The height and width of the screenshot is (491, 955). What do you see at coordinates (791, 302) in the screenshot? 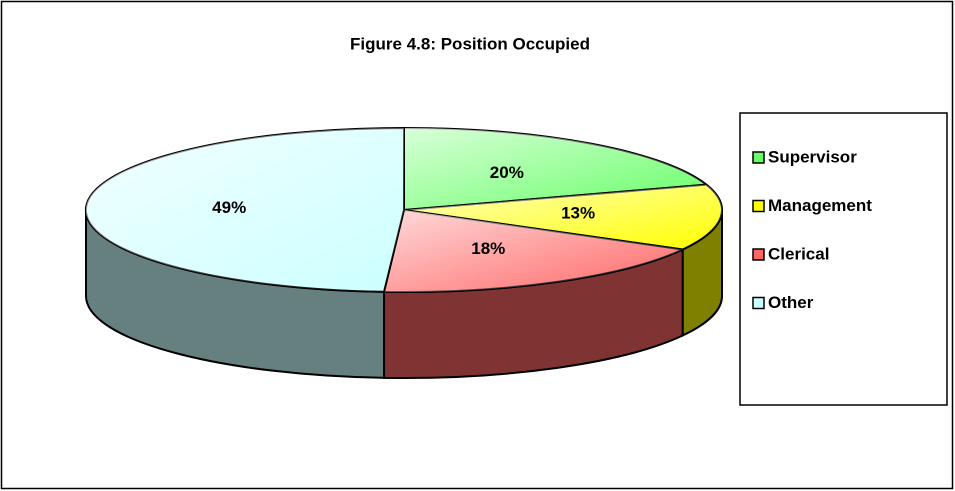
I see `legend-label: Other` at bounding box center [791, 302].